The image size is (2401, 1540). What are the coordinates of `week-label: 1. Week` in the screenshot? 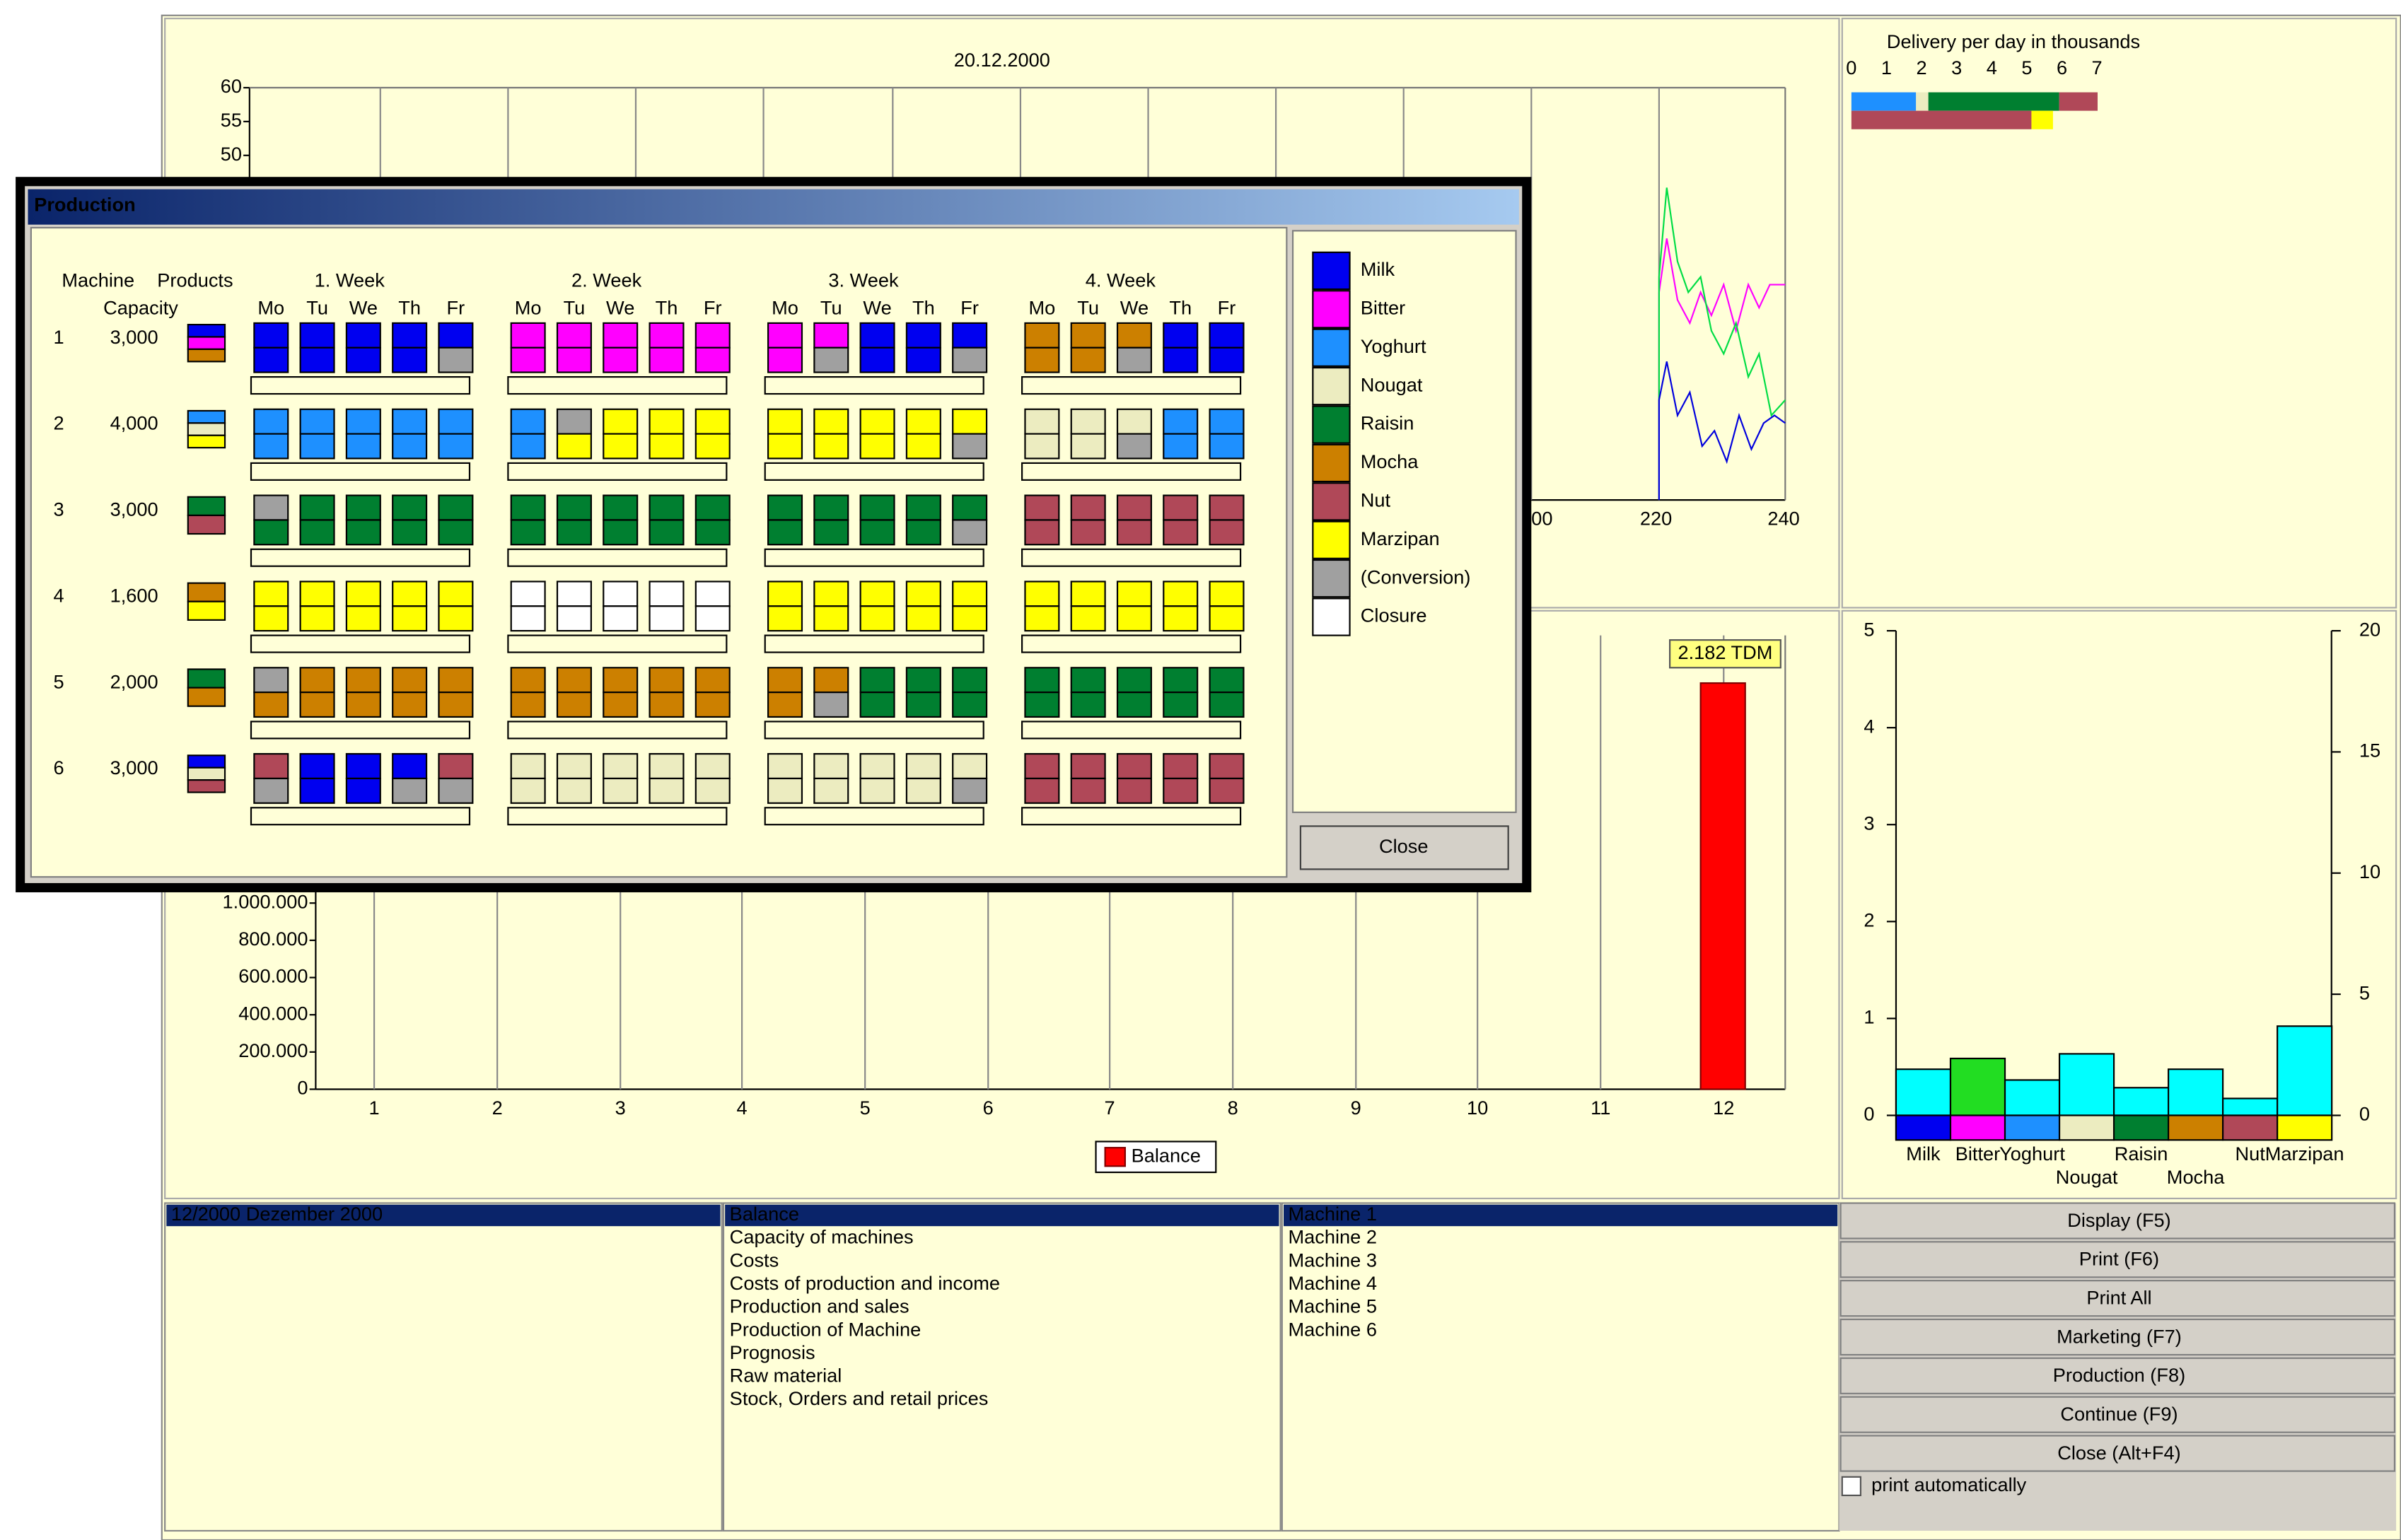 It's located at (350, 280).